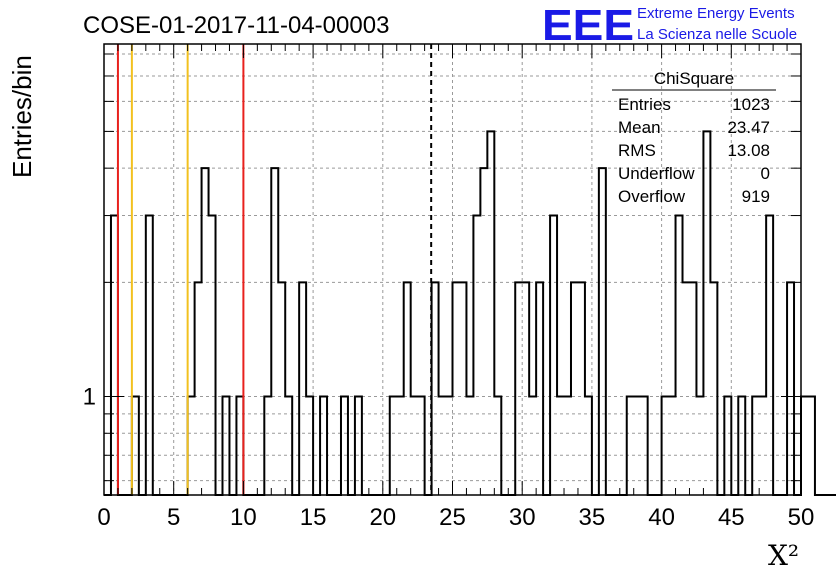  I want to click on stats-value-entries: 1023, so click(751, 104).